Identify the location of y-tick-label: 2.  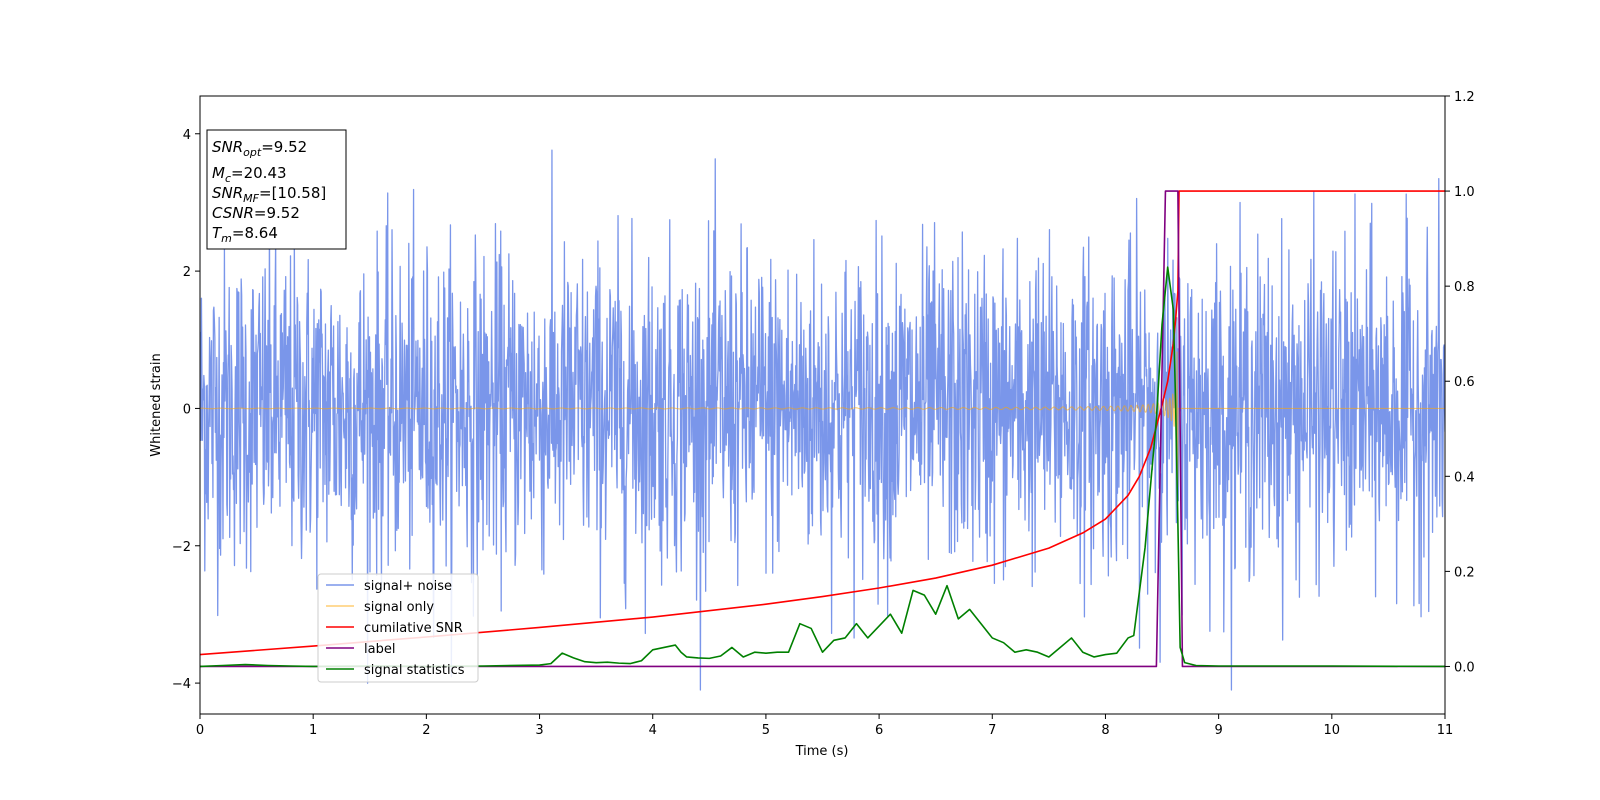
(187, 272).